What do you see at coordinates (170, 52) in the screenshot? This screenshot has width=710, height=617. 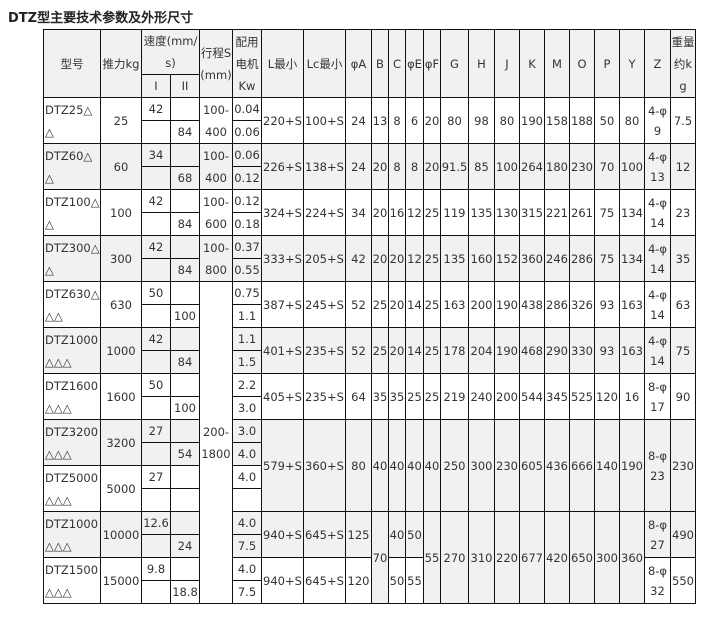 I see `header-speed: 速度(mm/s)` at bounding box center [170, 52].